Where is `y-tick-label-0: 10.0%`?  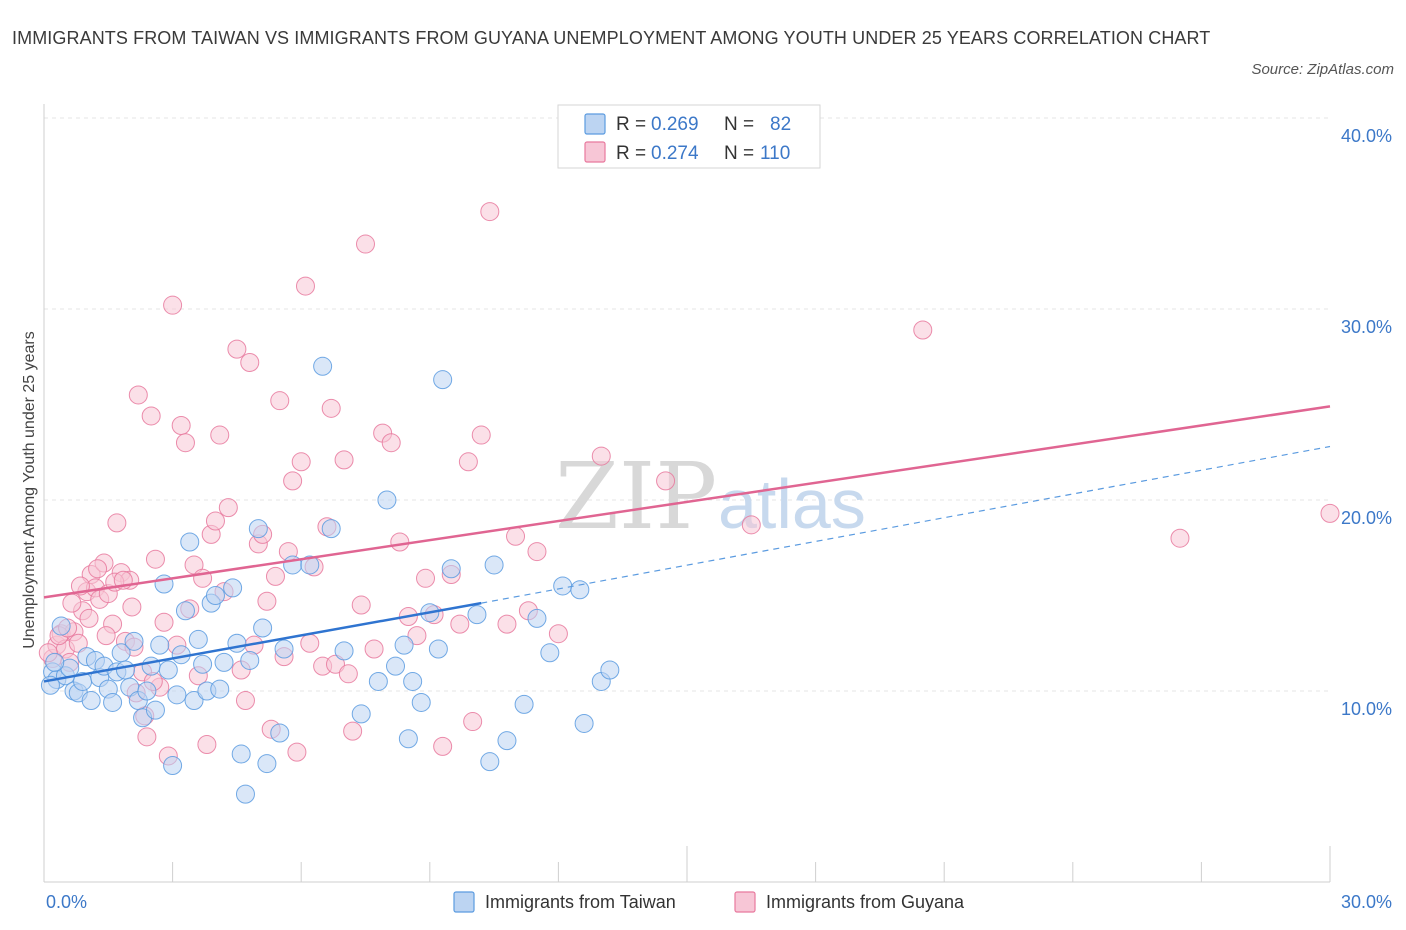
y-tick-label-0: 10.0% is located at coordinates (1366, 709).